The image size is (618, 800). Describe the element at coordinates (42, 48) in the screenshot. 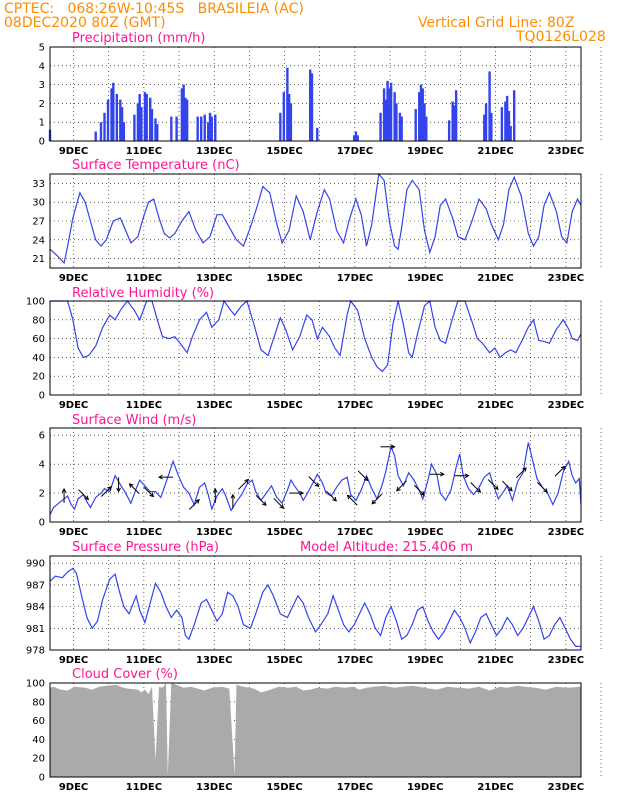

I see `precip-ytick-label: 5` at that location.